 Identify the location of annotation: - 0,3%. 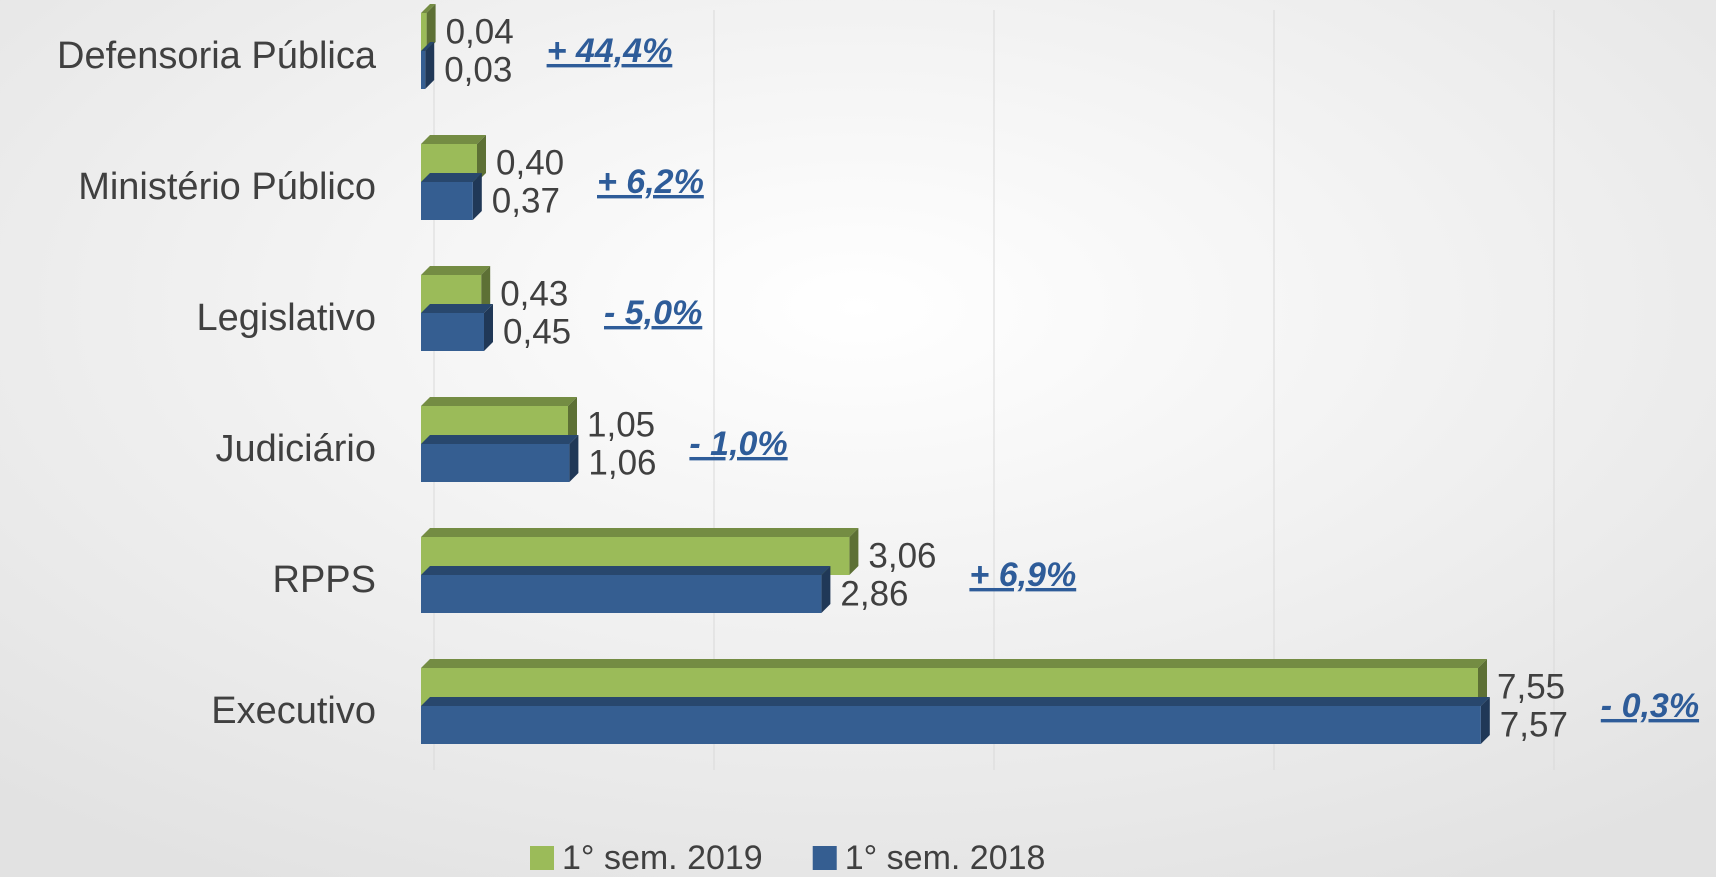
(1650, 706).